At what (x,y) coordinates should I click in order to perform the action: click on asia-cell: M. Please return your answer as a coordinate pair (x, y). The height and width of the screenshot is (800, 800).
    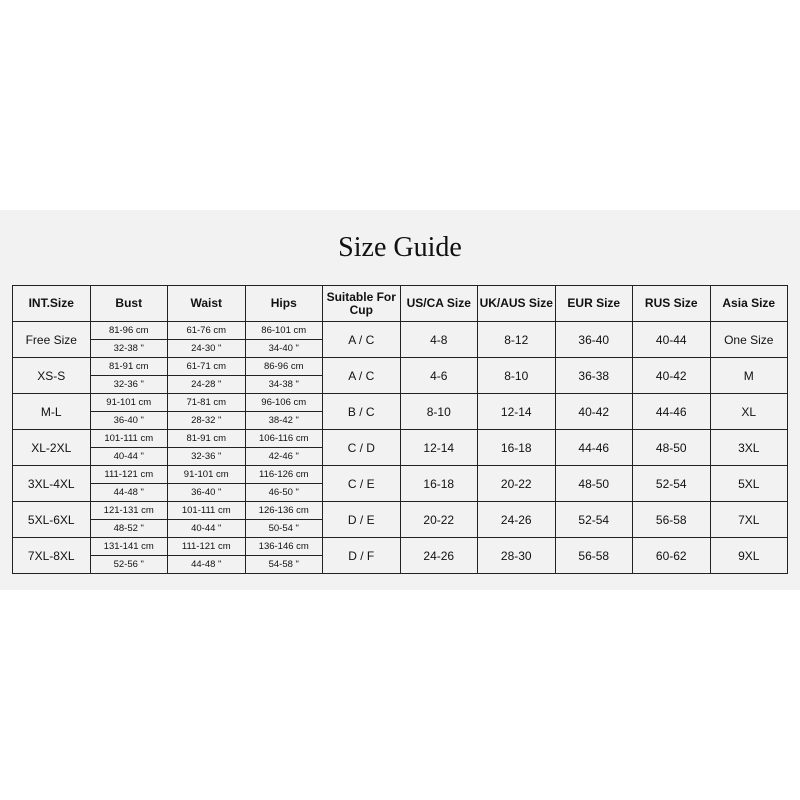
    Looking at the image, I should click on (748, 375).